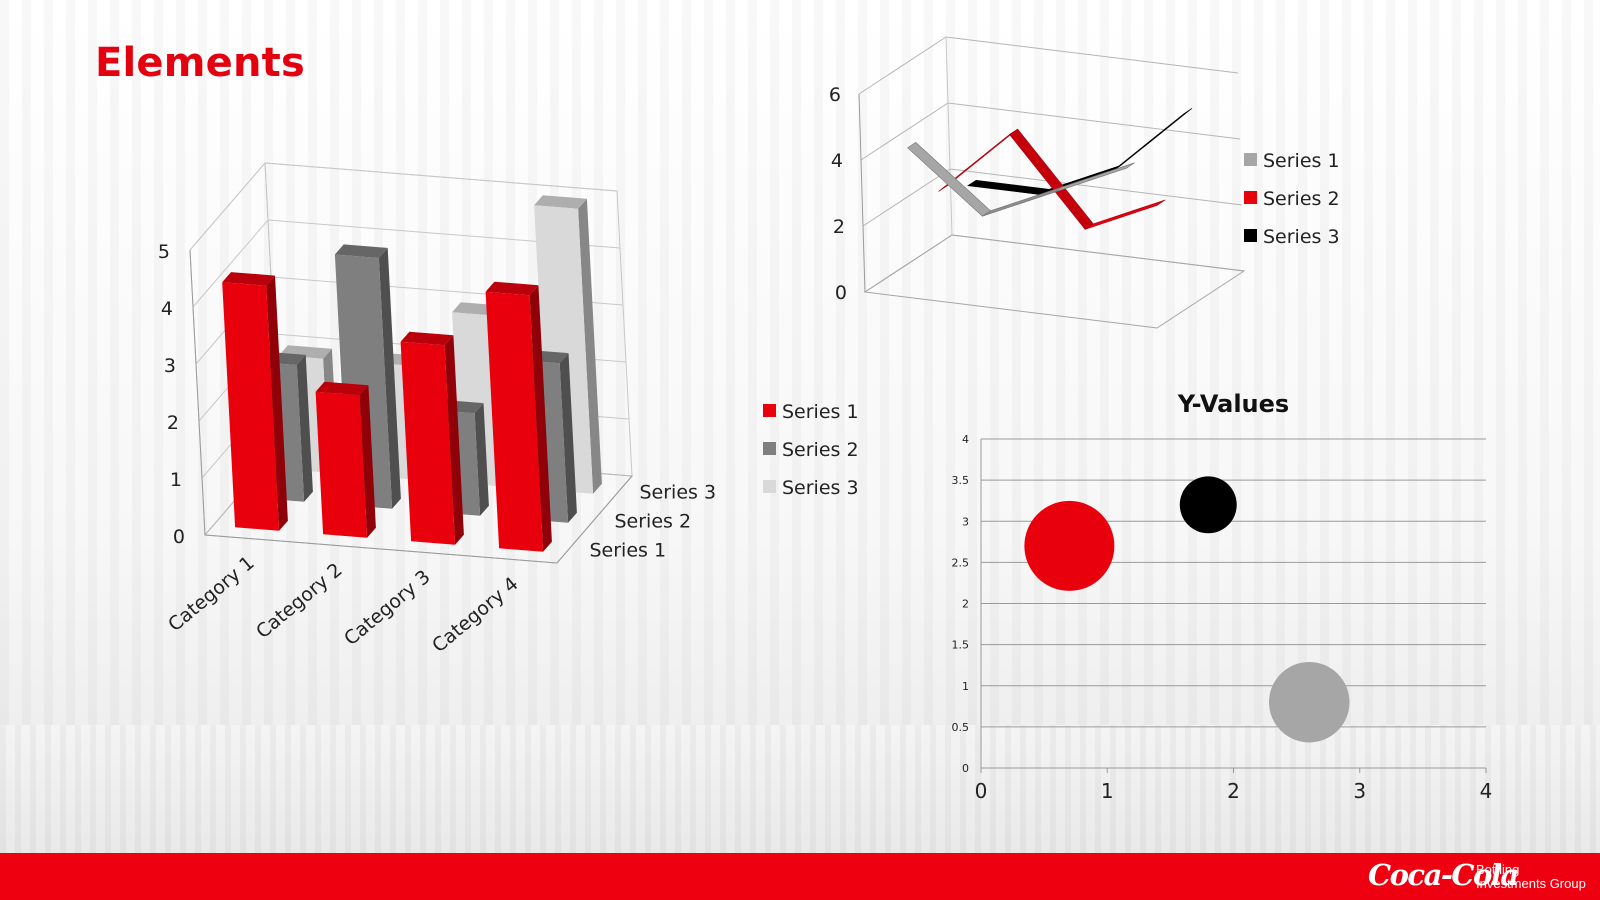 This screenshot has width=1600, height=900. I want to click on line-y-tick-label: 0, so click(841, 293).